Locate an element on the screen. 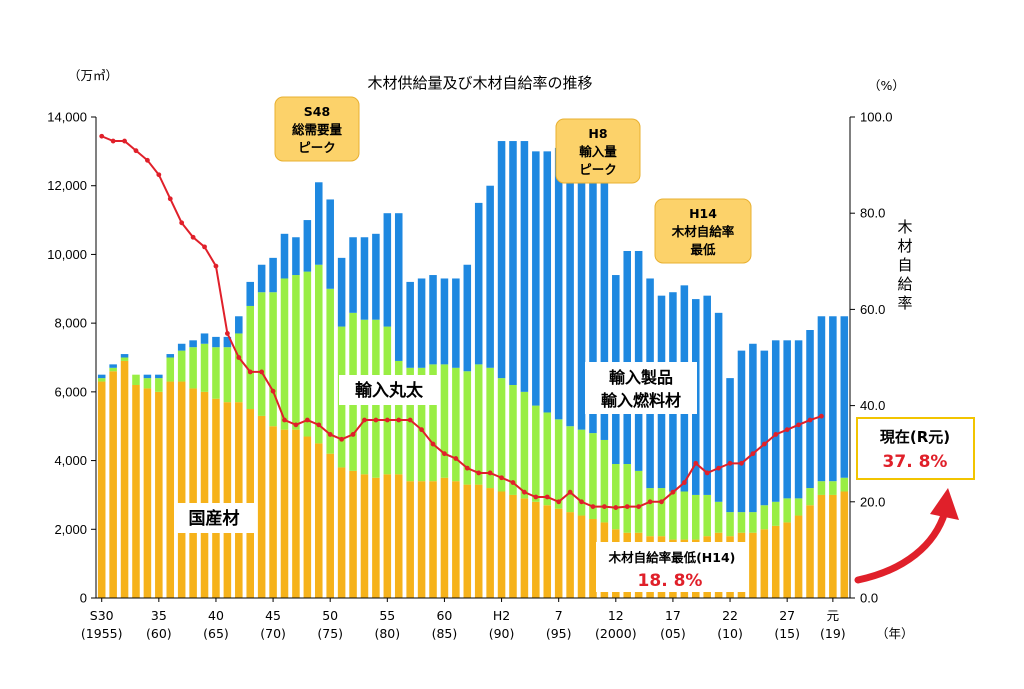 This screenshot has height=689, width=1024. bubble-s48 is located at coordinates (317, 129).